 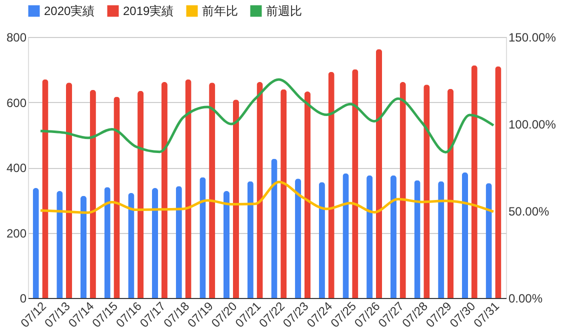 What do you see at coordinates (23, 299) in the screenshot?
I see `y-tick-label: 0` at bounding box center [23, 299].